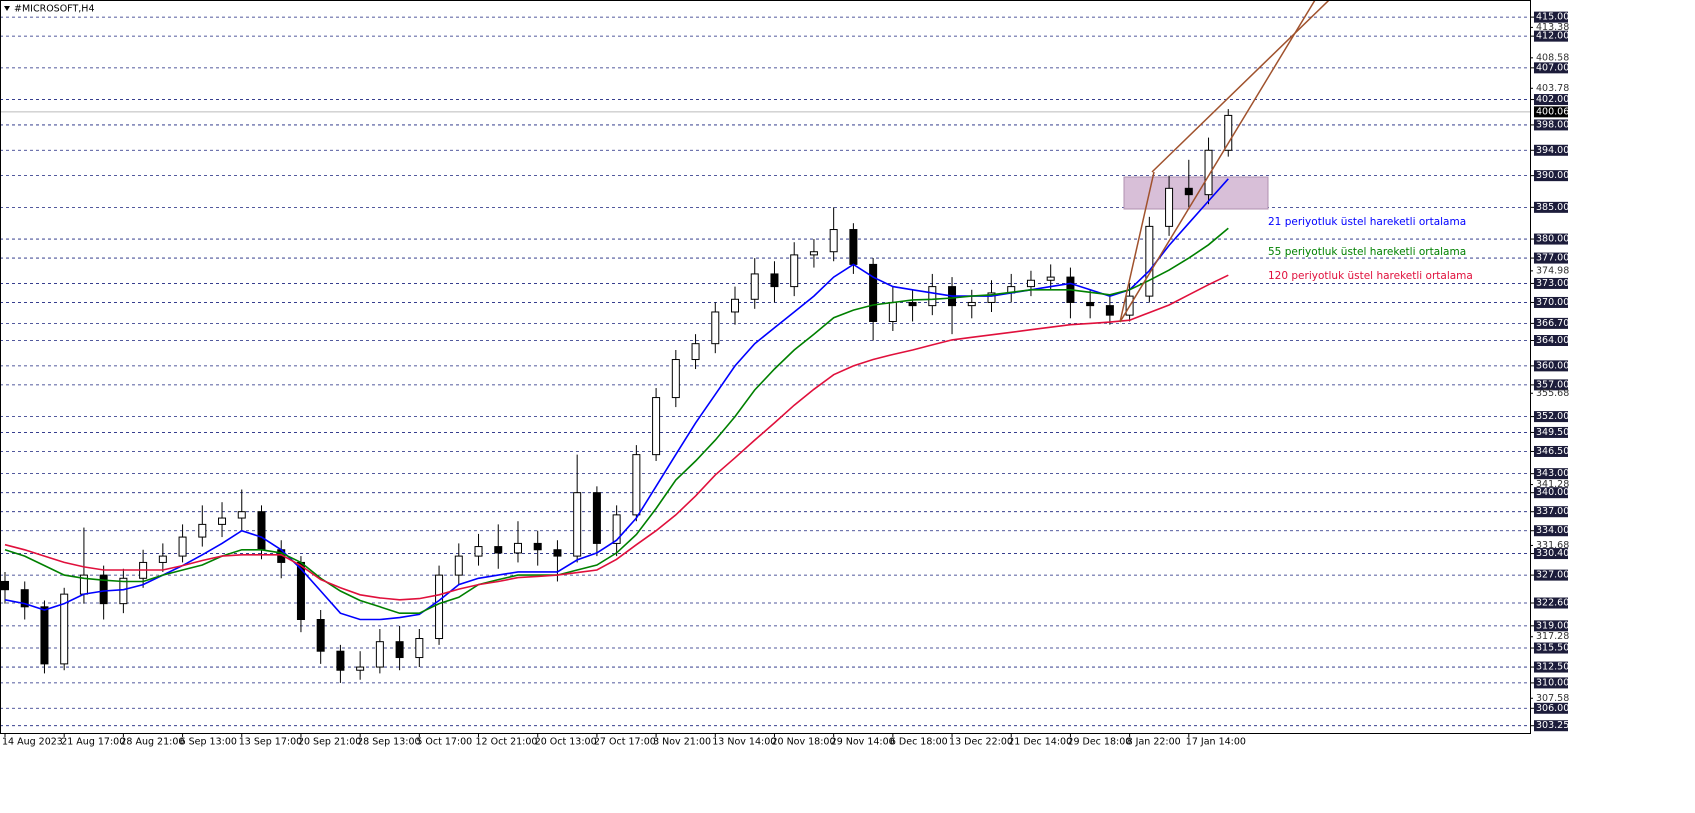 Image resolution: width=1695 pixels, height=813 pixels. What do you see at coordinates (1552, 36) in the screenshot?
I see `y-tick-label: 412.00` at bounding box center [1552, 36].